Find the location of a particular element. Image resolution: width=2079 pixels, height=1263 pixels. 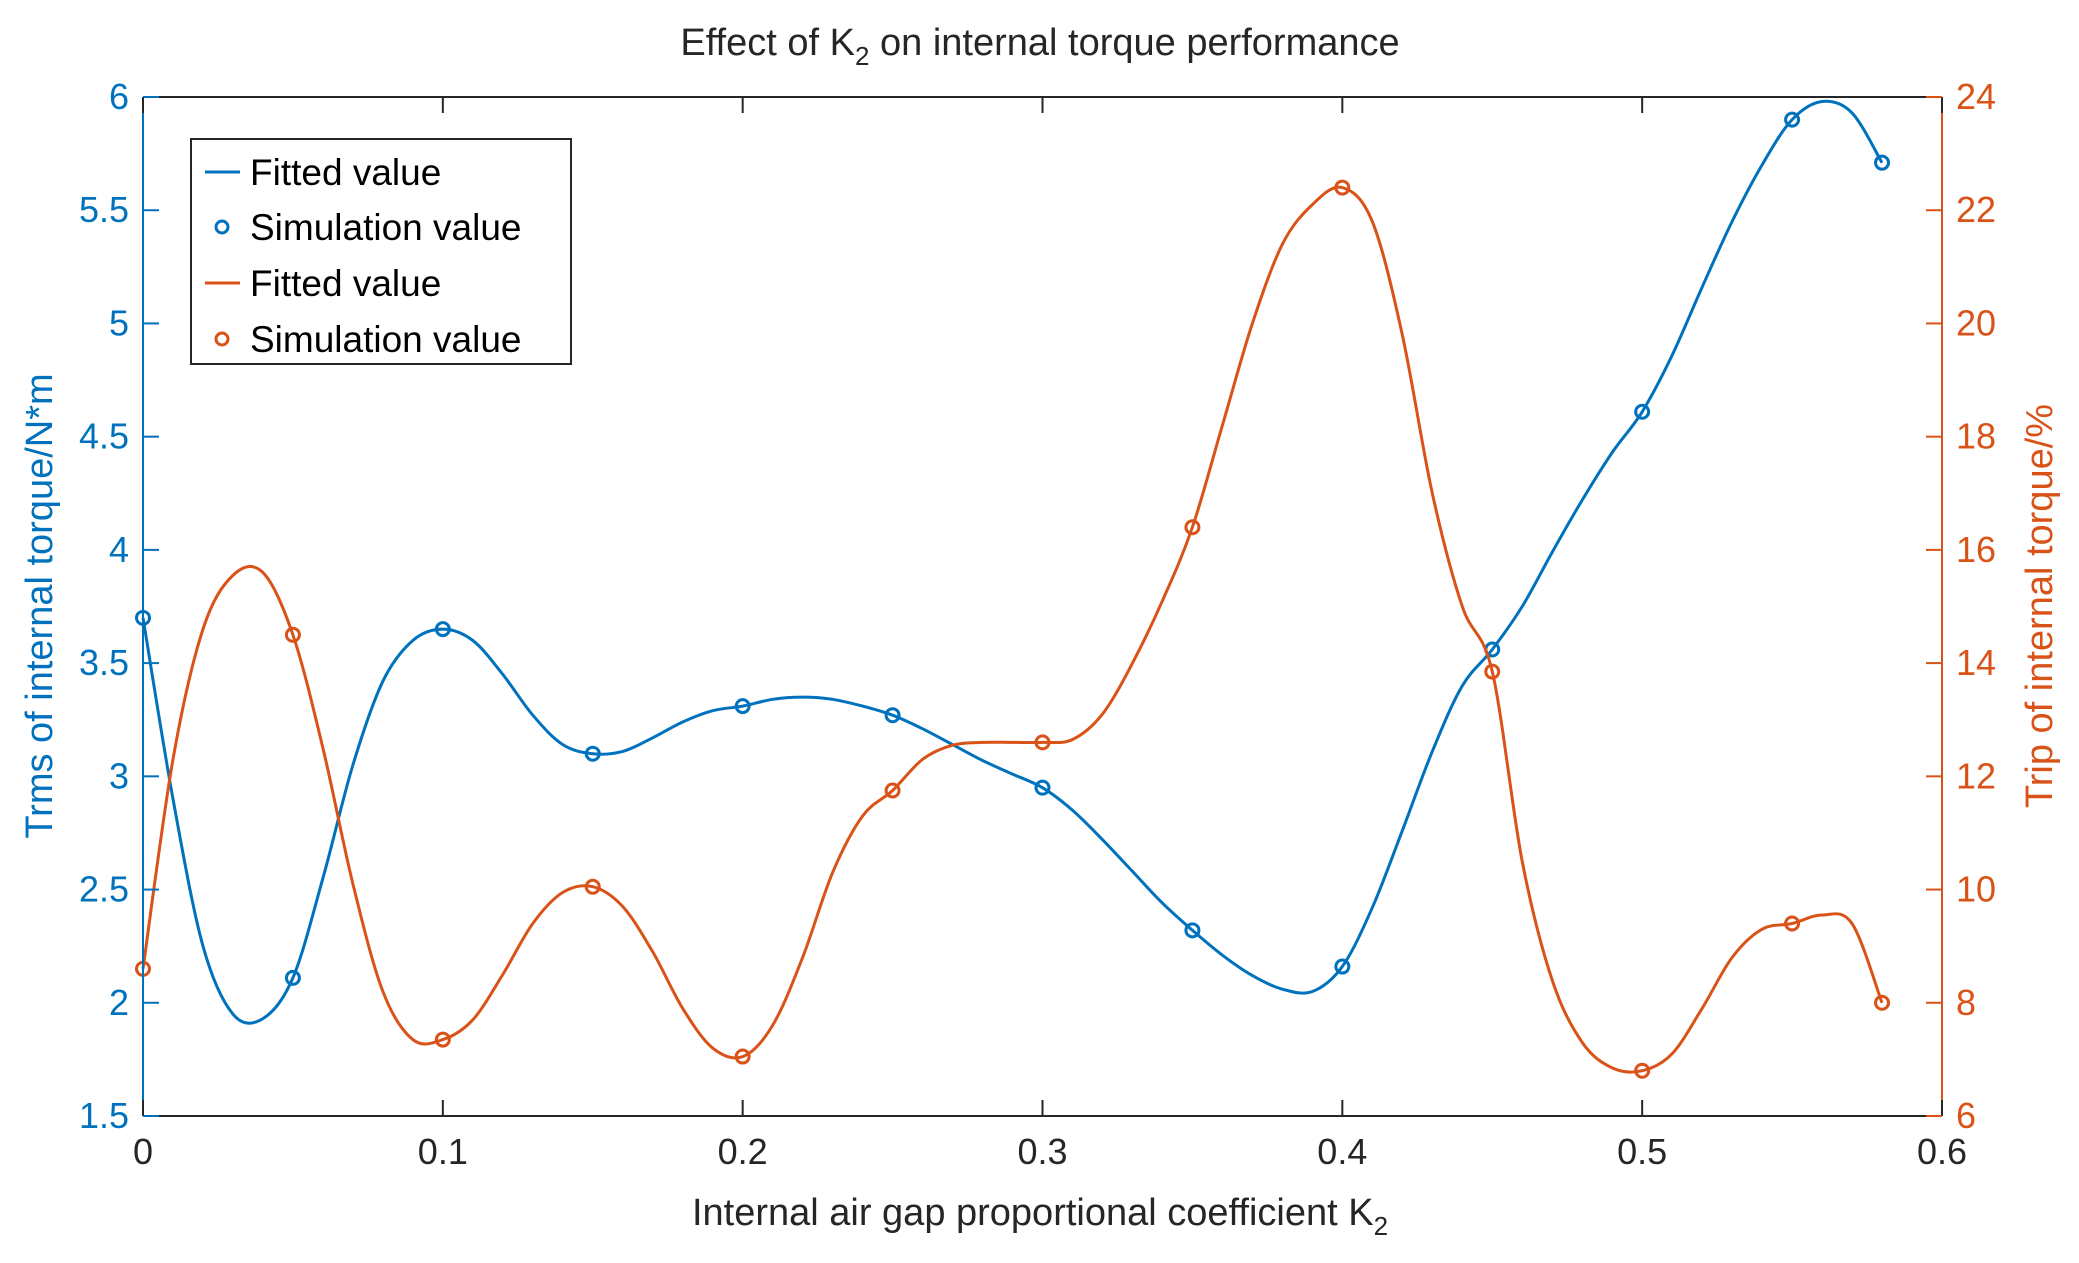

legend-marker-simulation-trip is located at coordinates (222, 339).